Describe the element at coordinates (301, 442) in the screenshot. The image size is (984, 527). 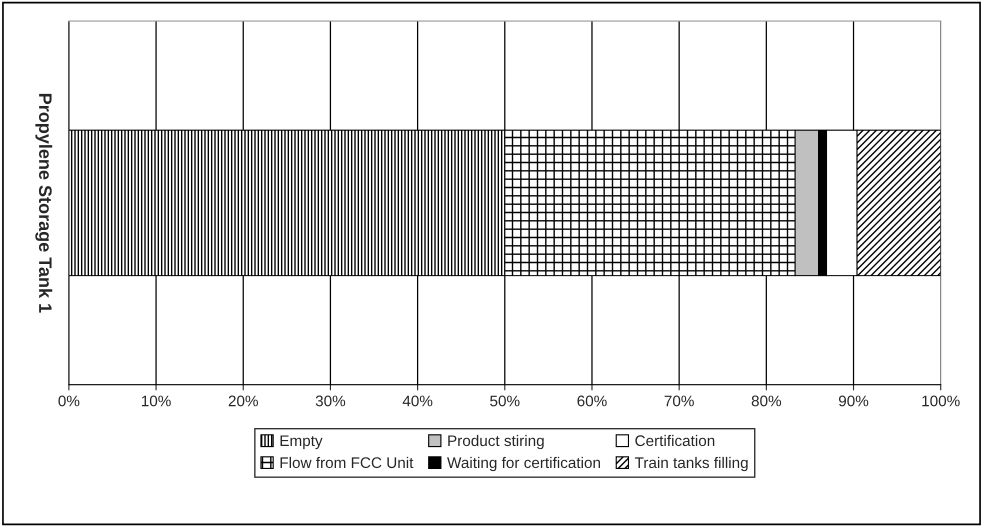
I see `legend-label: Empty` at that location.